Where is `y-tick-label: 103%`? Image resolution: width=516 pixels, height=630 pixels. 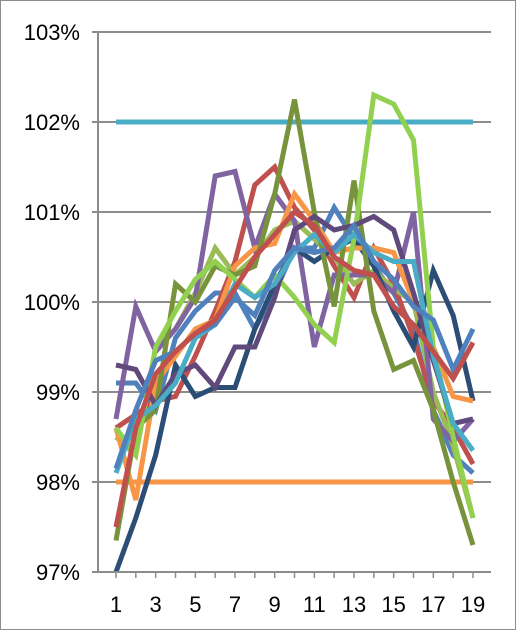 y-tick-label: 103% is located at coordinates (52, 32).